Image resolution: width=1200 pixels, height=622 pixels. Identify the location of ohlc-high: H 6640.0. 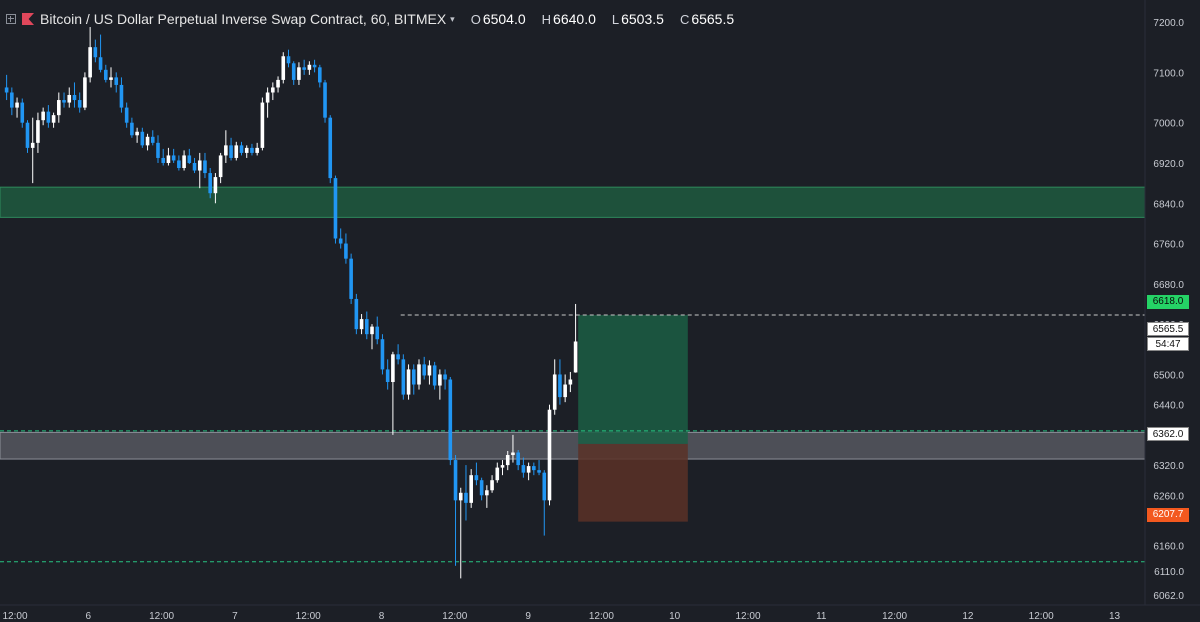
(568, 19).